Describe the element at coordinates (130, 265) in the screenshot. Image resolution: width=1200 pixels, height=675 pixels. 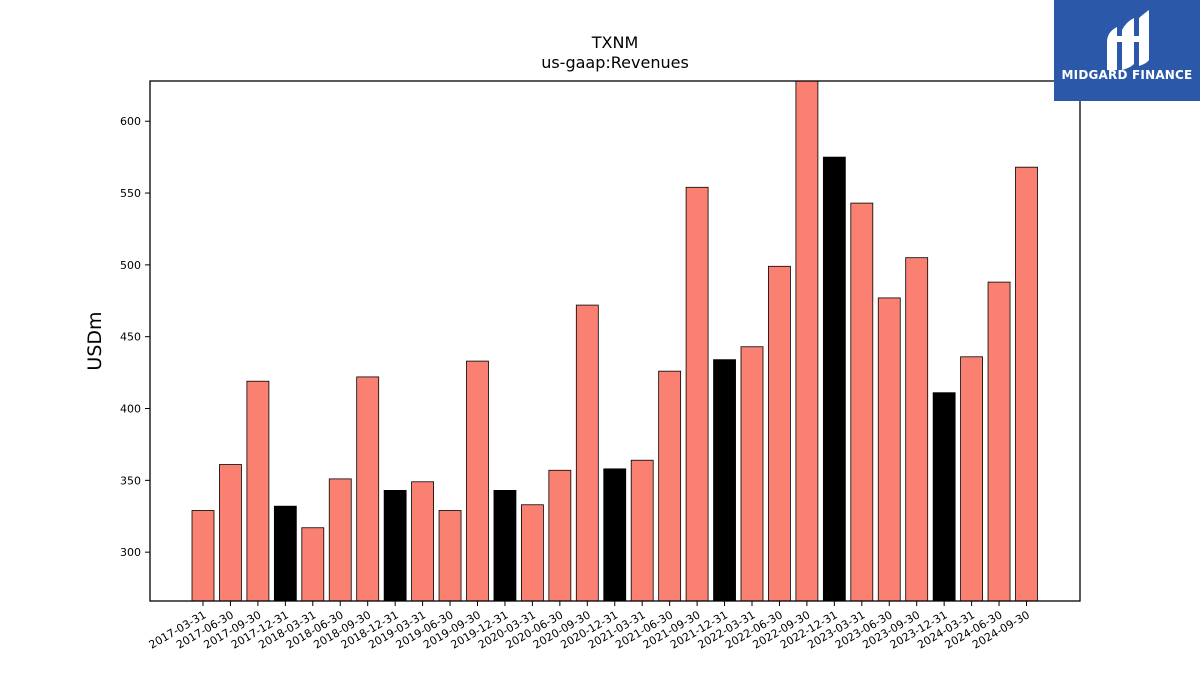
I see `y-tick-label: 500` at that location.